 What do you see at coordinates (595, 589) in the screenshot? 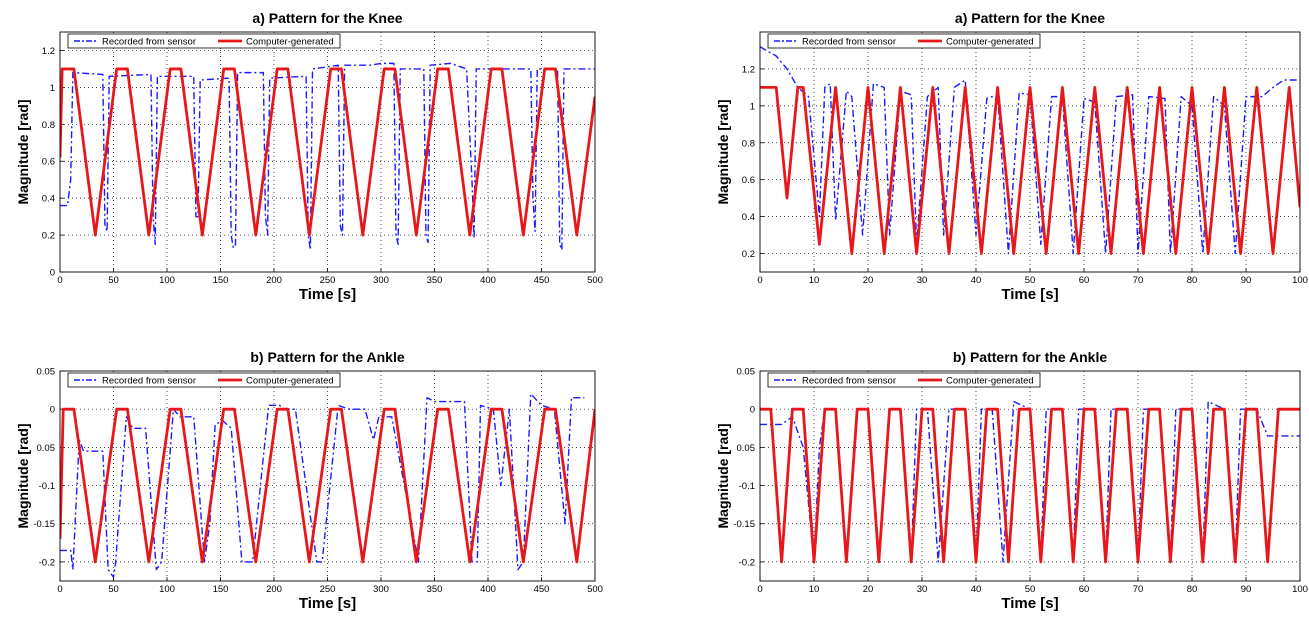
I see `x-tick-label: 500` at bounding box center [595, 589].